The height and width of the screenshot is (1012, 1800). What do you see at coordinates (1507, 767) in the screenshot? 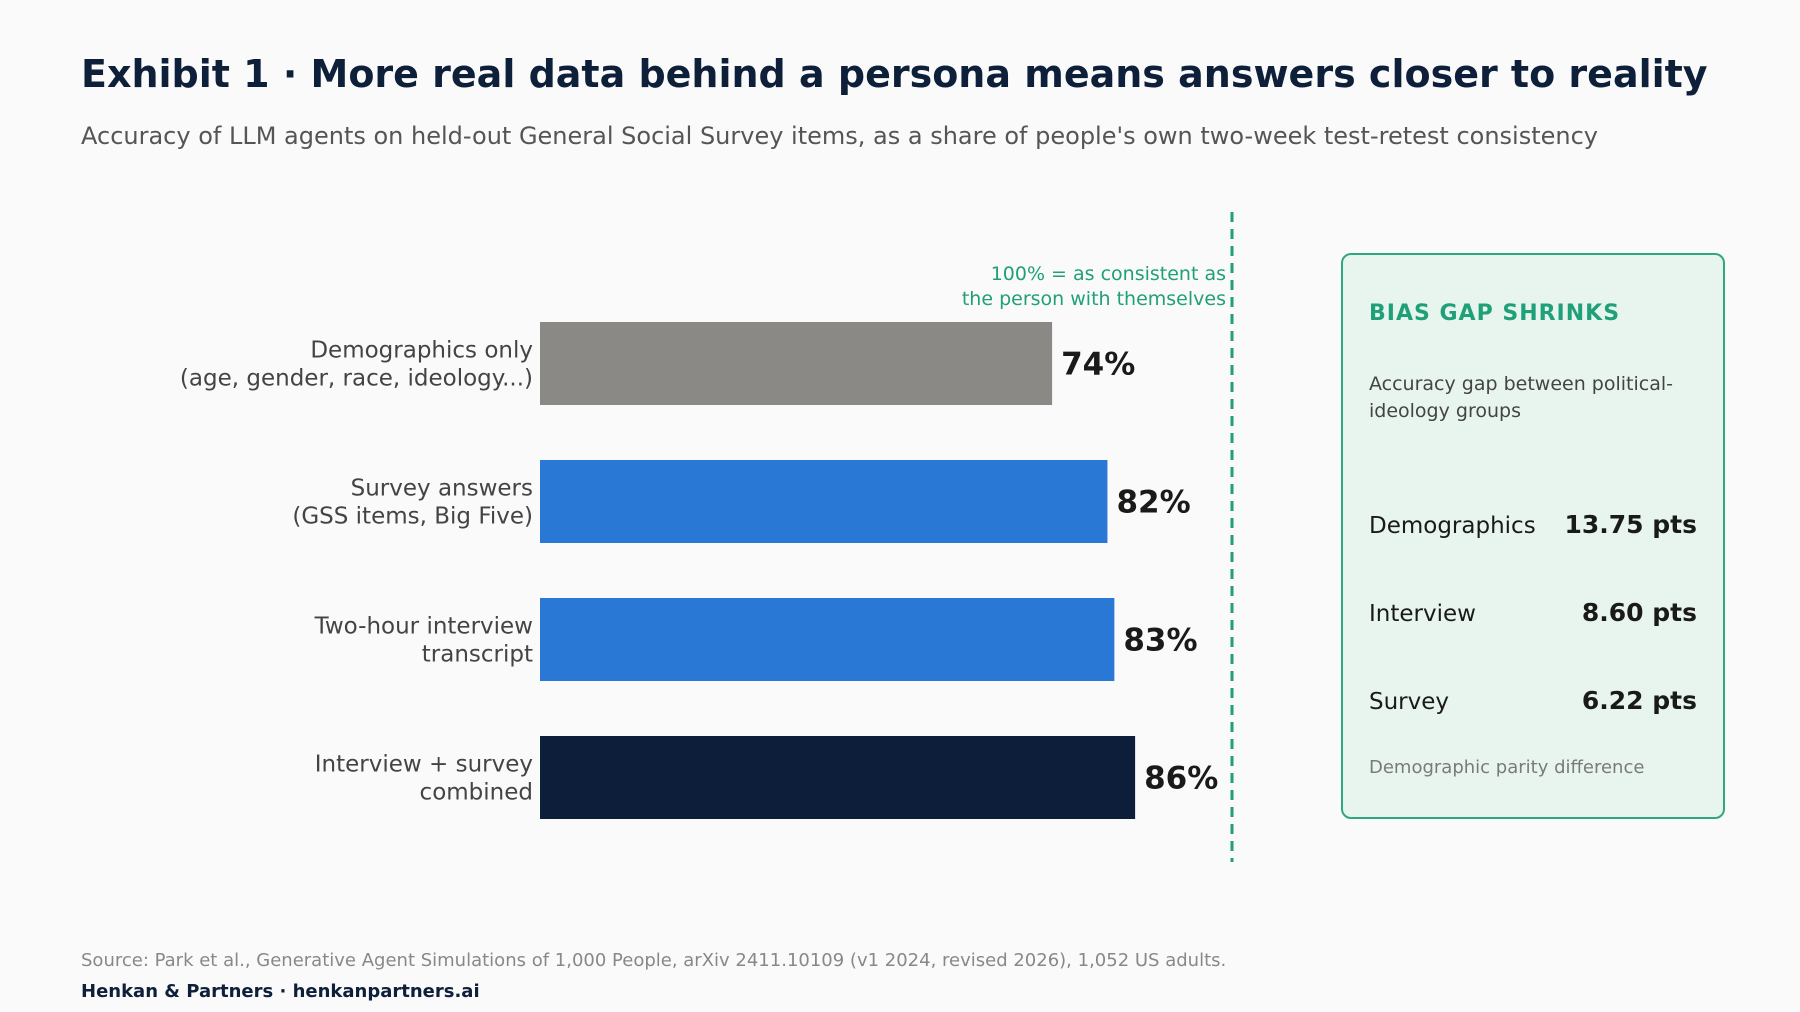
I see `panel-footnote: Demographic parity difference` at bounding box center [1507, 767].